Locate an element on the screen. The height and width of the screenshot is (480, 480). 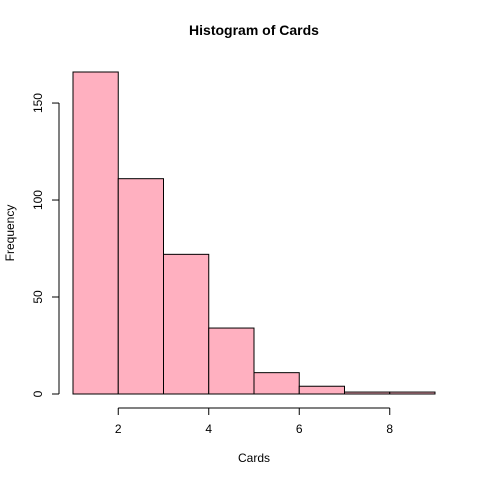
y-tick-label: 50 is located at coordinates (38, 297).